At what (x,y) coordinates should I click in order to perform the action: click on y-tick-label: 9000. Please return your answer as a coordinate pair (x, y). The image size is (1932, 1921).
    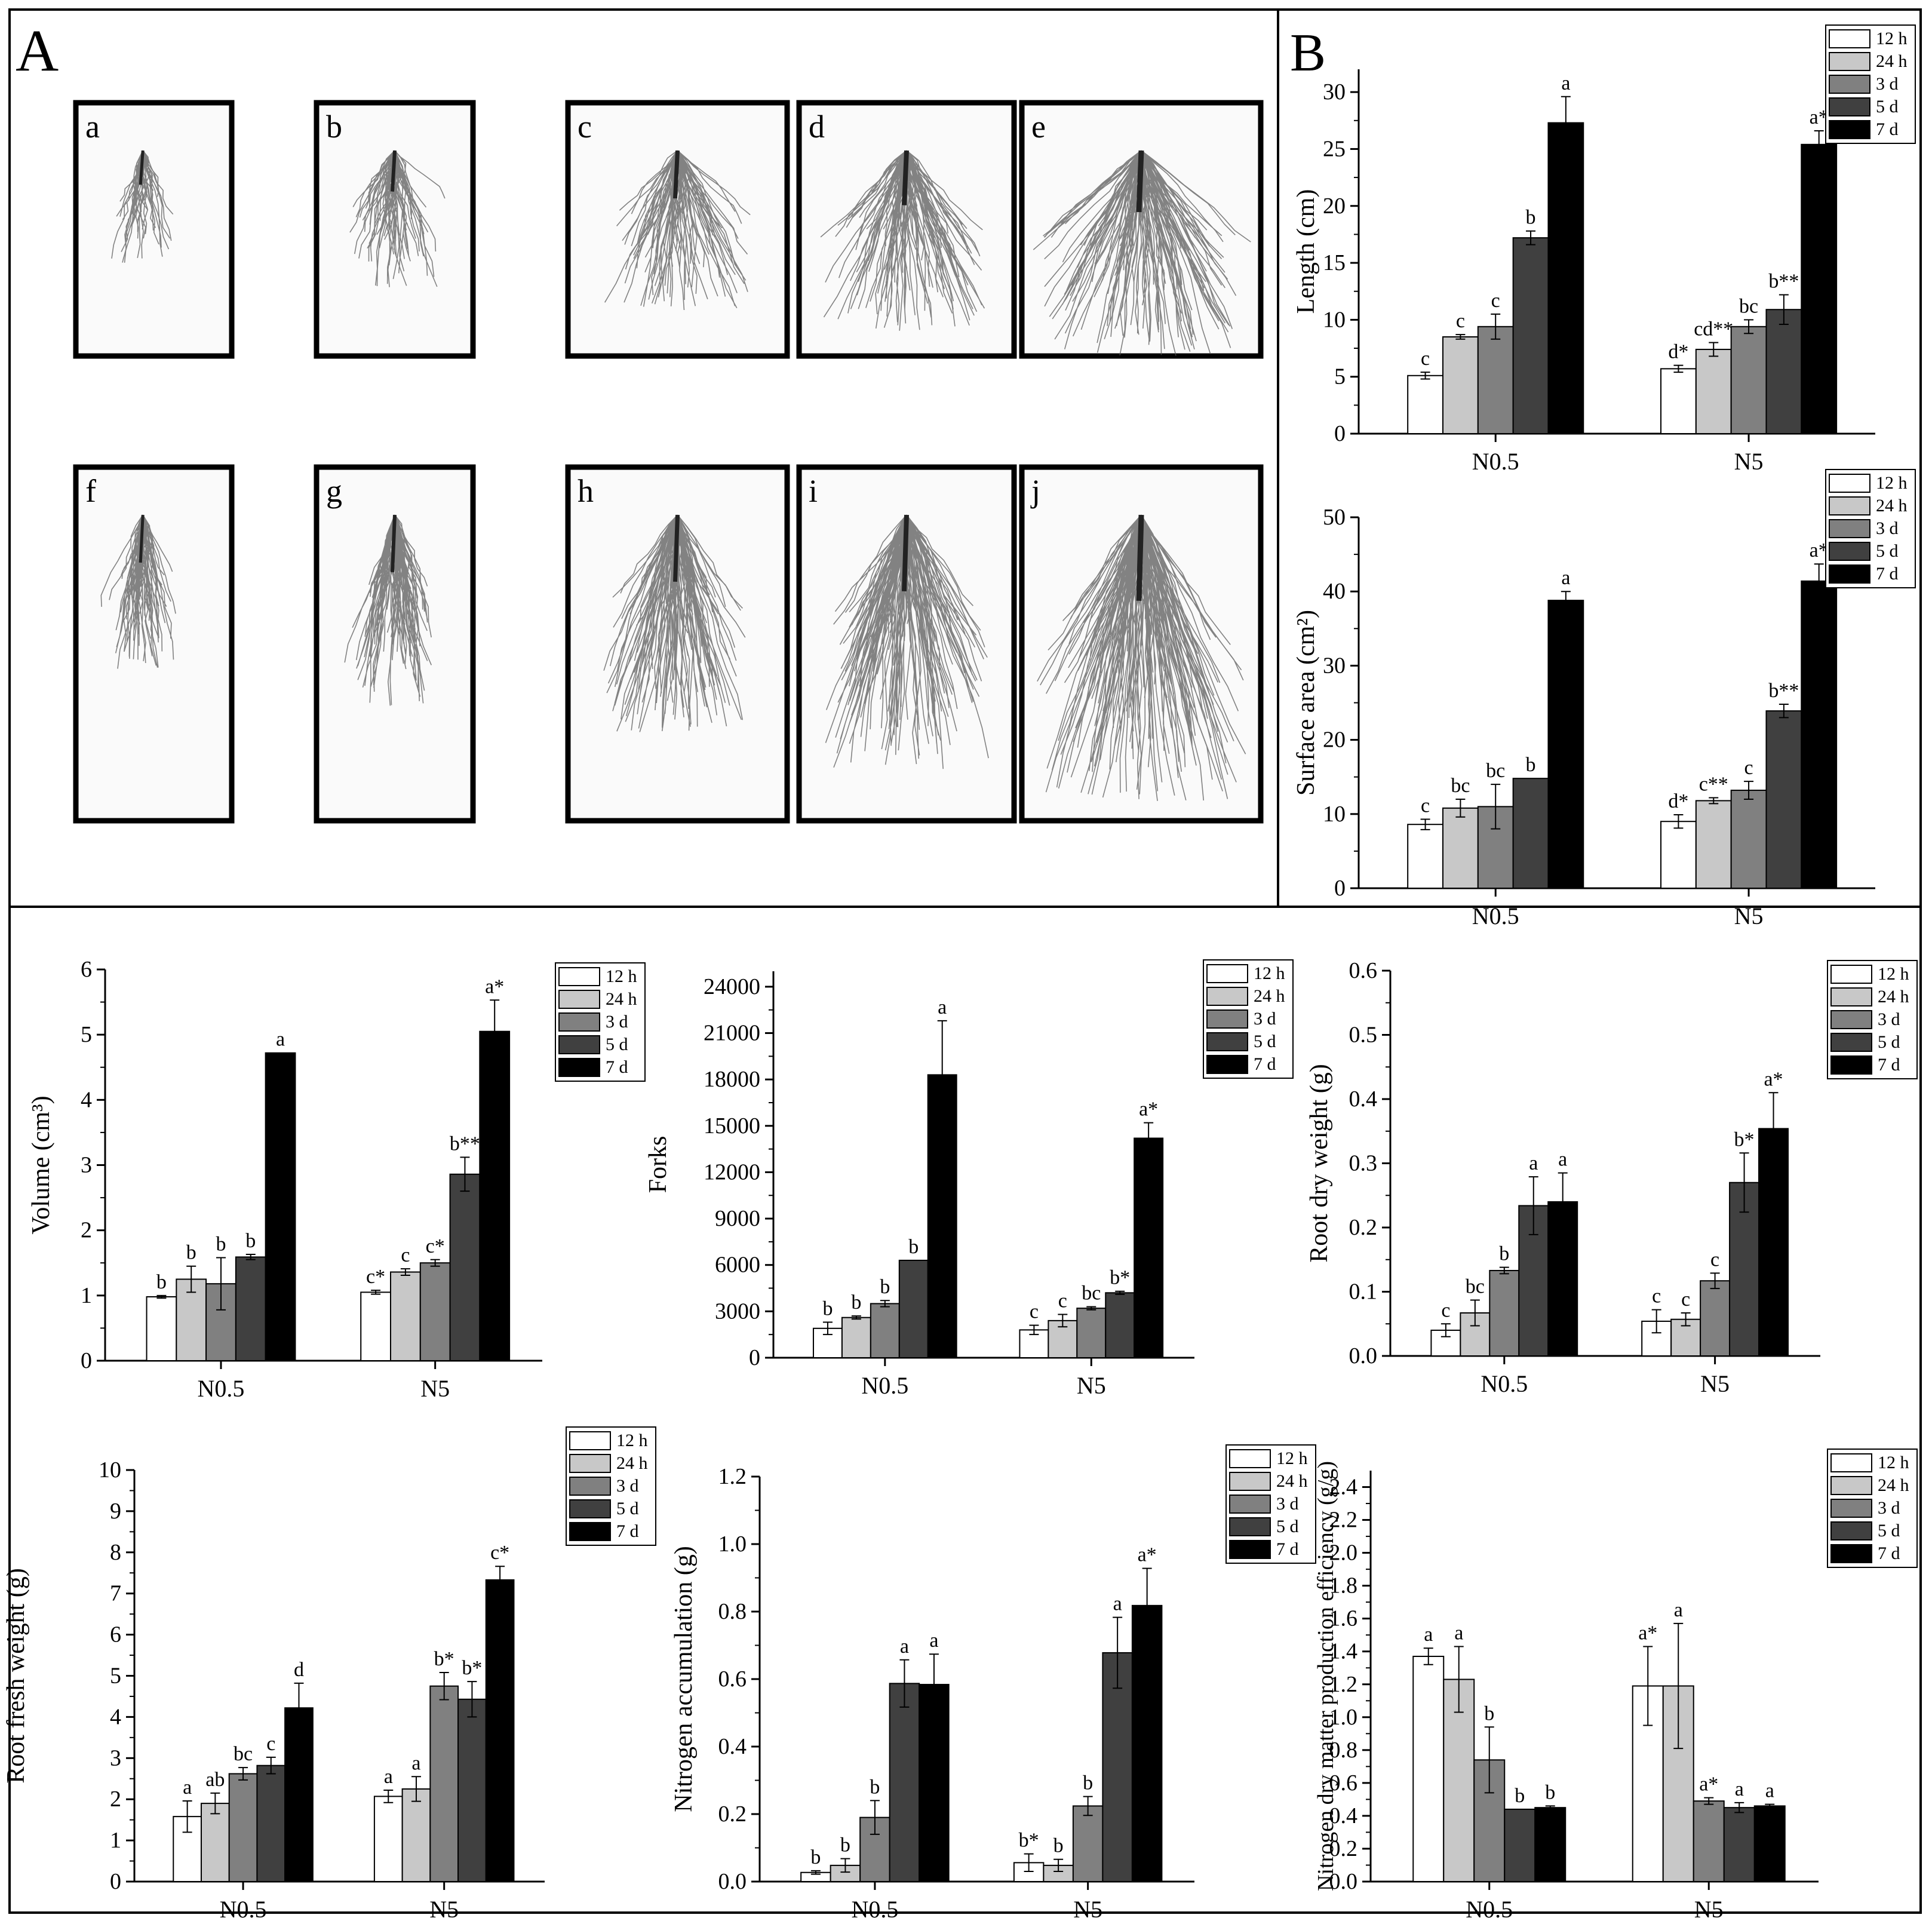
    Looking at the image, I should click on (737, 1218).